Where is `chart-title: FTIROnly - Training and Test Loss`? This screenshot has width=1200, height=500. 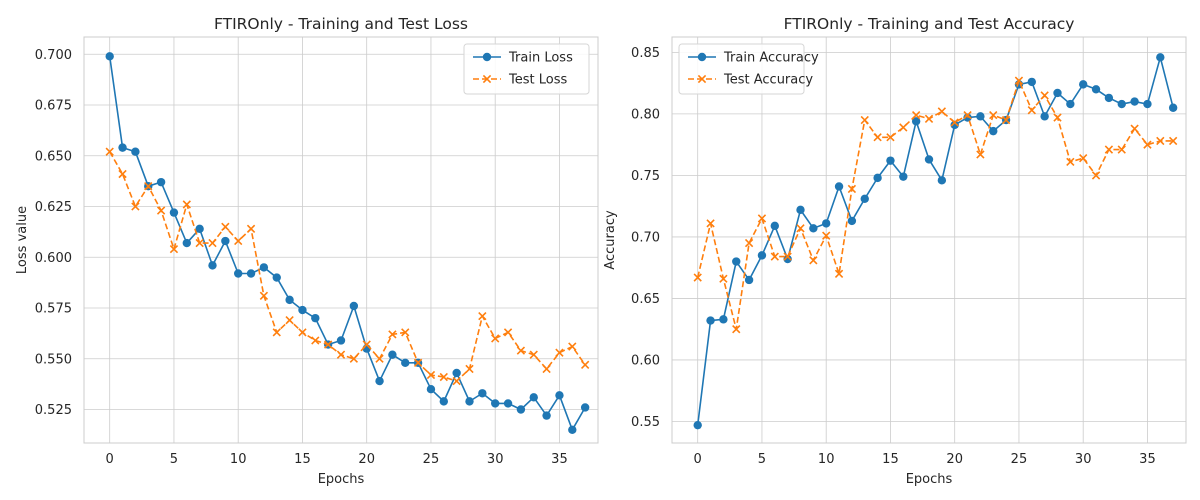
chart-title: FTIROnly - Training and Test Loss is located at coordinates (341, 24).